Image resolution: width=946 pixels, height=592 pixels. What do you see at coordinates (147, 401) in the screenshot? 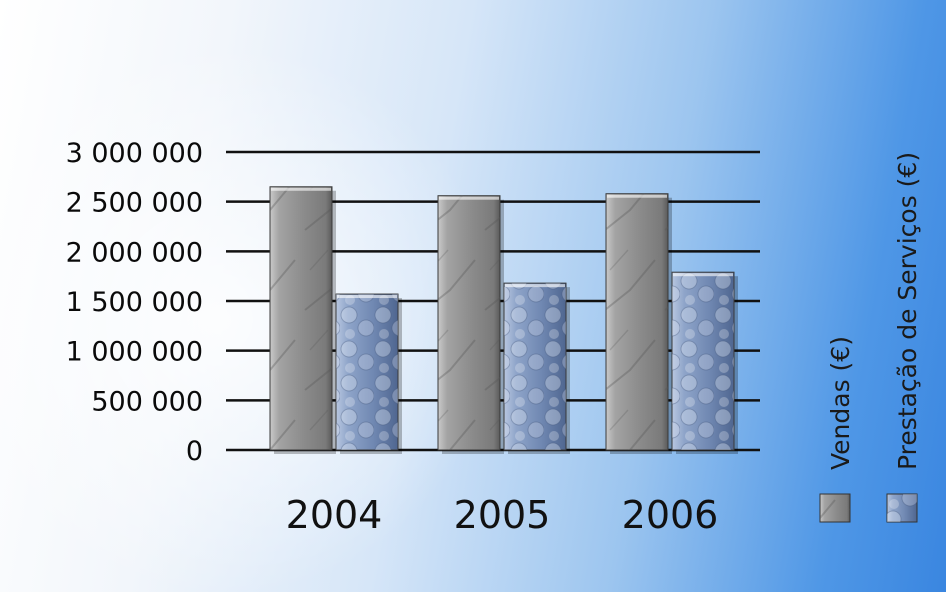
I see `y-tick-label: 500 000` at bounding box center [147, 401].